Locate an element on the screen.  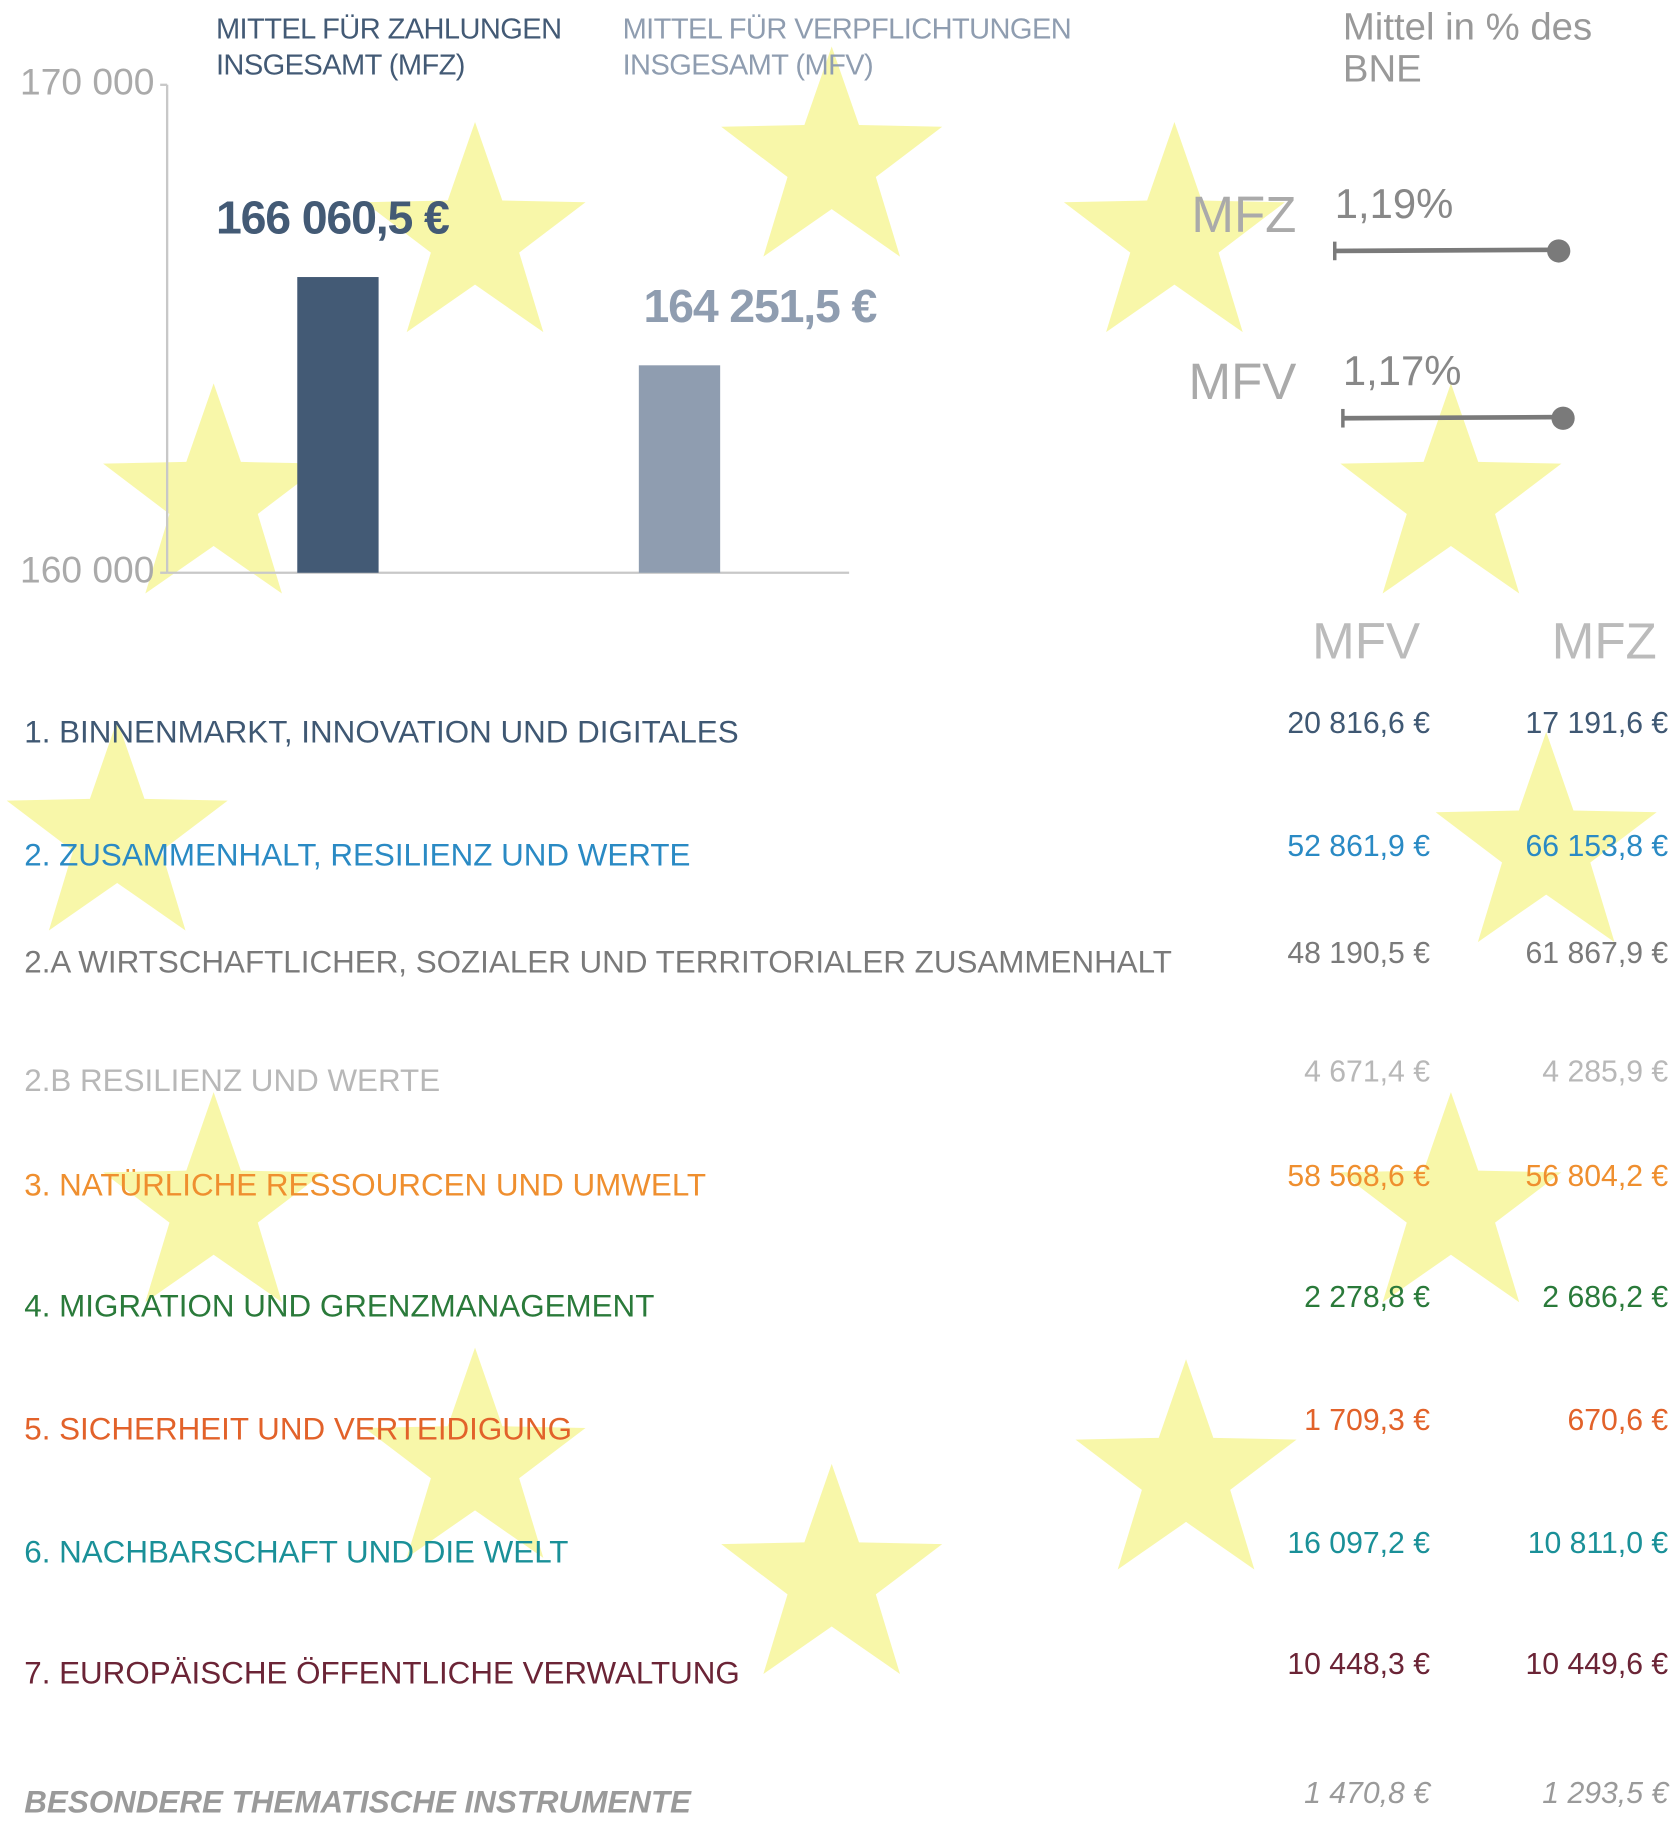
row-label: 6. NACHBARSCHAFT UND DIE WELT is located at coordinates (296, 1552).